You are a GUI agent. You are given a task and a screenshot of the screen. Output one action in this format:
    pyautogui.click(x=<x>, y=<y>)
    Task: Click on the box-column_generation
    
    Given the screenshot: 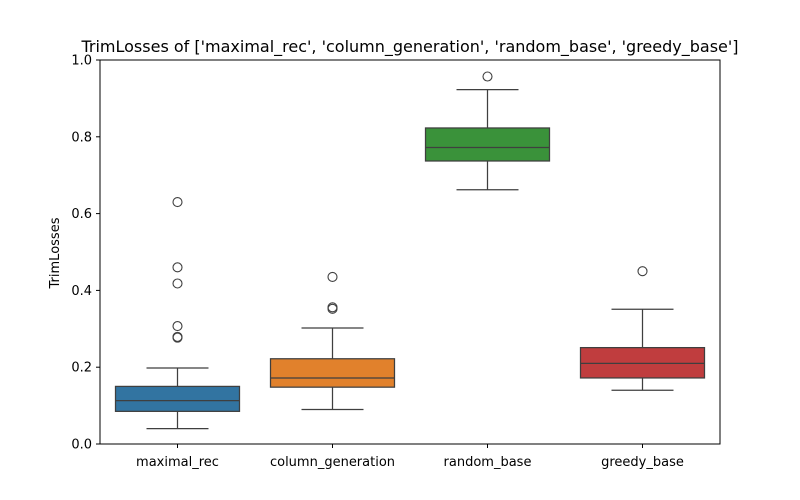 What is the action you would take?
    pyautogui.click(x=332, y=373)
    